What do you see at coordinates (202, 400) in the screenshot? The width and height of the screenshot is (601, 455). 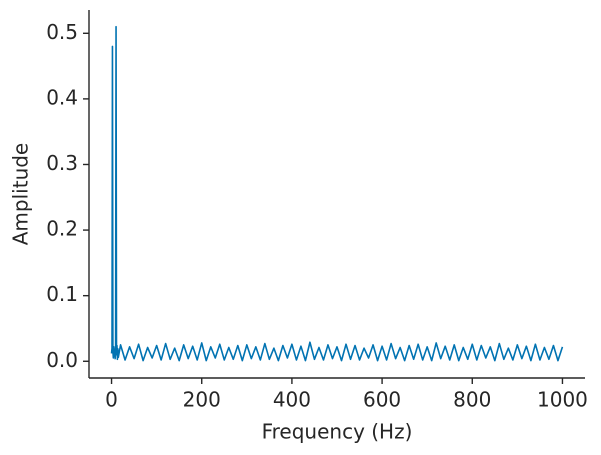 I see `x-tick-label: 200` at bounding box center [202, 400].